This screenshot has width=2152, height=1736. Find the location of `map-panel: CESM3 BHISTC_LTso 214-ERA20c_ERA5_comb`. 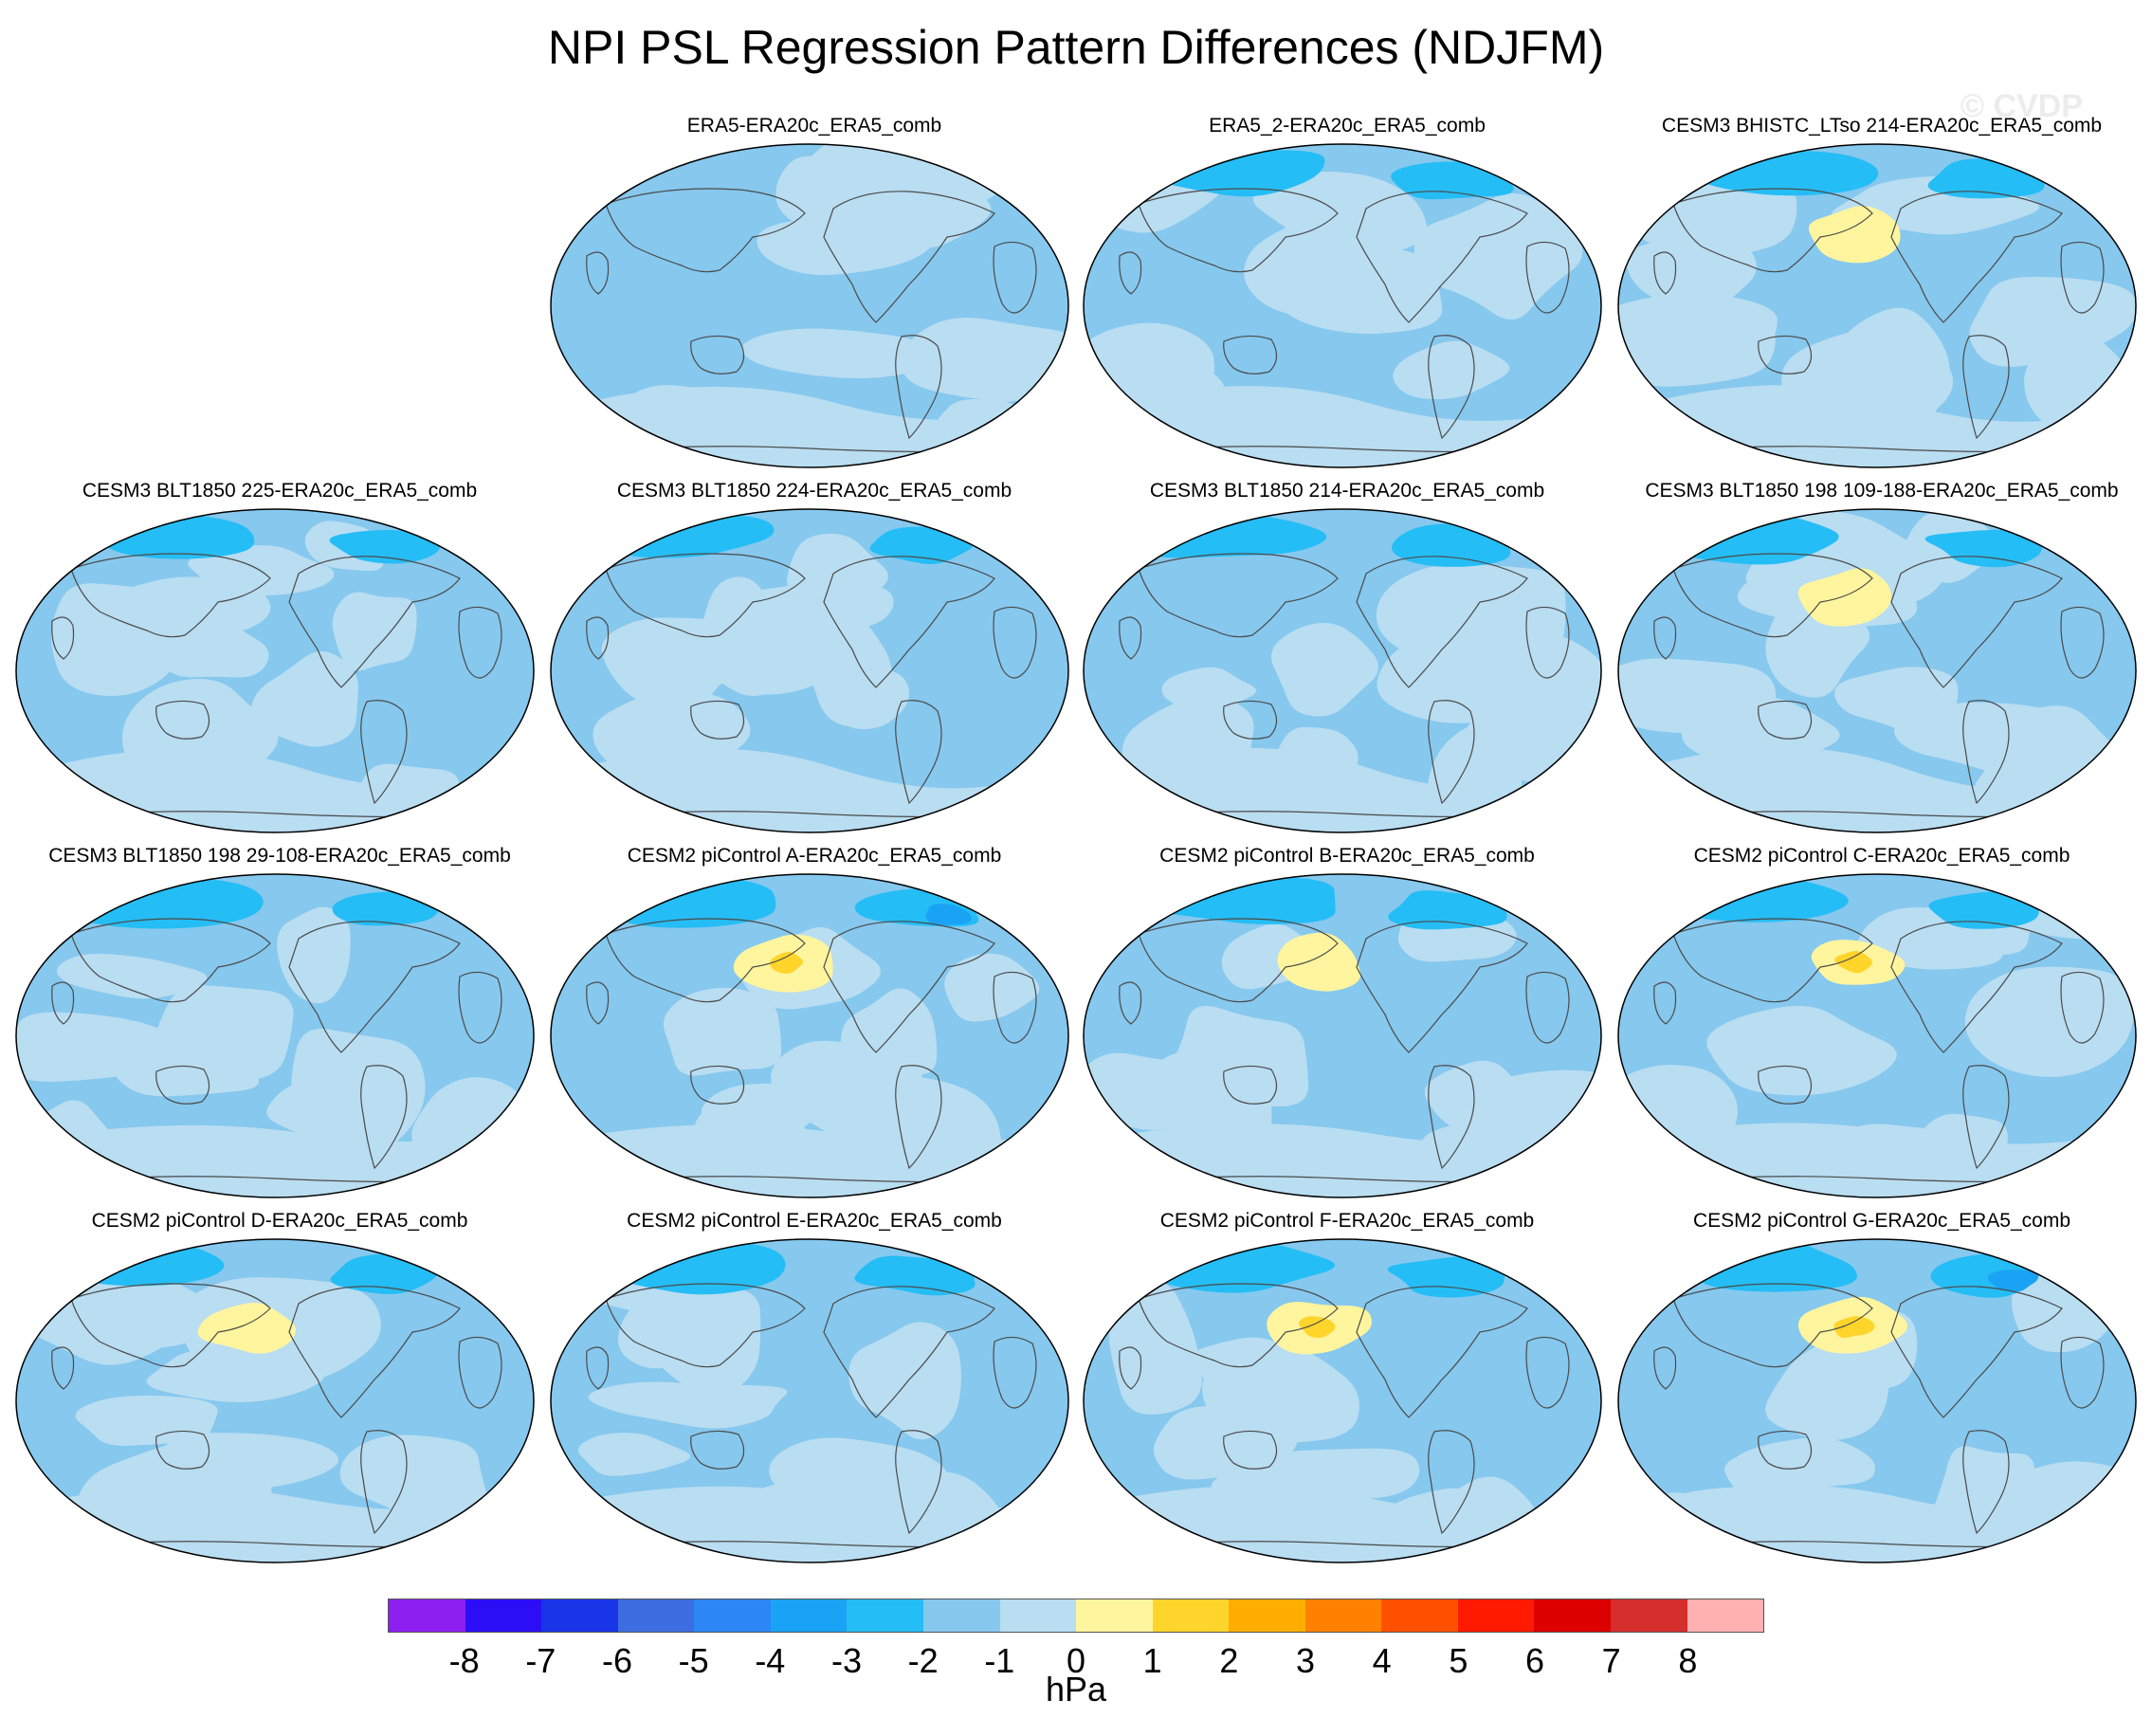

map-panel: CESM3 BHISTC_LTso 214-ERA20c_ERA5_comb is located at coordinates (1882, 294).